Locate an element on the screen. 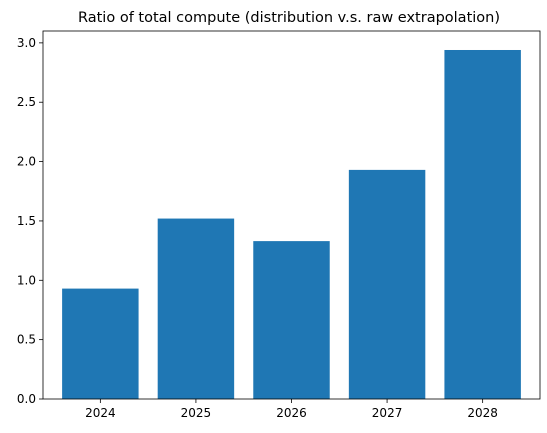 The width and height of the screenshot is (547, 433). y-tick-label: 0.5 is located at coordinates (26, 340).